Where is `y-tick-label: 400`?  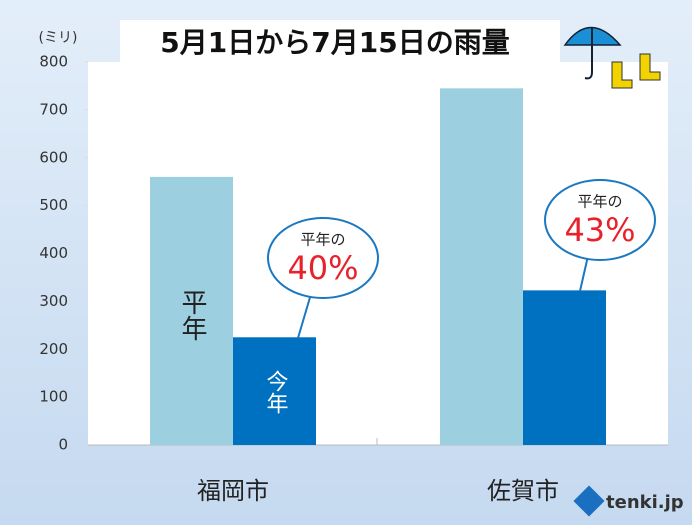 y-tick-label: 400 is located at coordinates (53, 253).